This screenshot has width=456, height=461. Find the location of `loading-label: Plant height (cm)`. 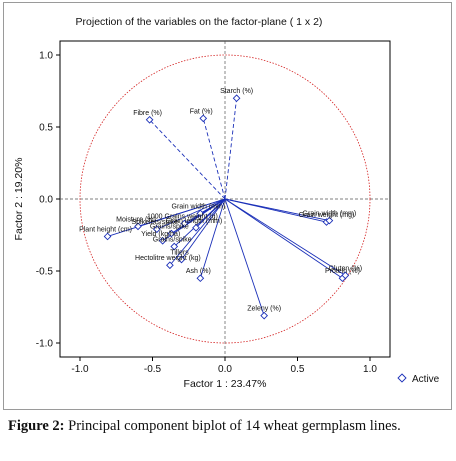

loading-label: Plant height (cm) is located at coordinates (105, 229).